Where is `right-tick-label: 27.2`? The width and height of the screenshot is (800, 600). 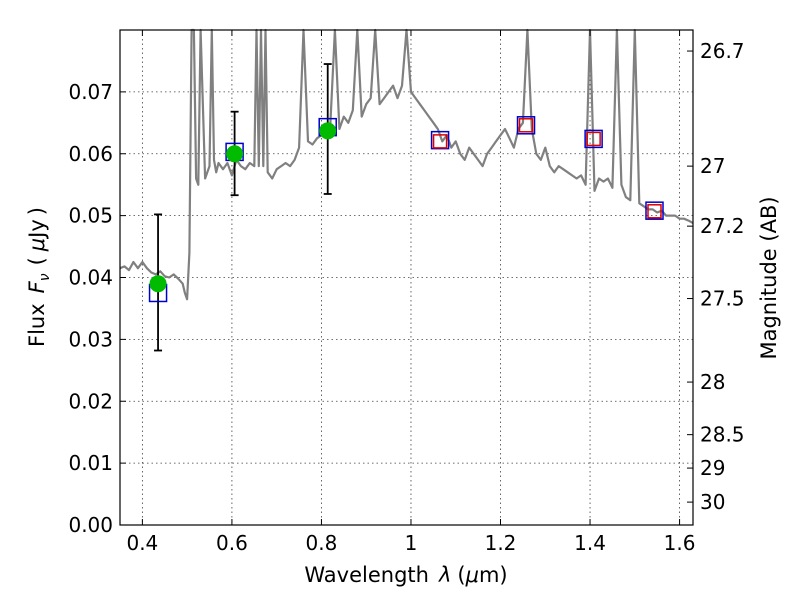
right-tick-label: 27.2 is located at coordinates (722, 226).